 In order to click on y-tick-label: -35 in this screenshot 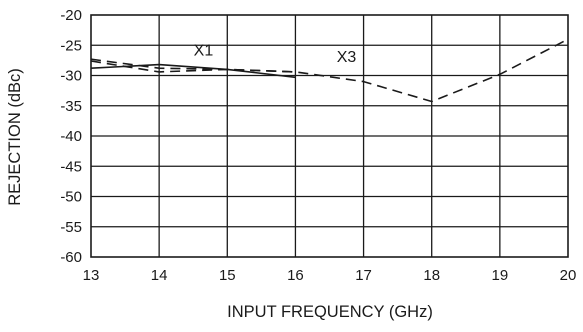, I will do `click(71, 106)`.